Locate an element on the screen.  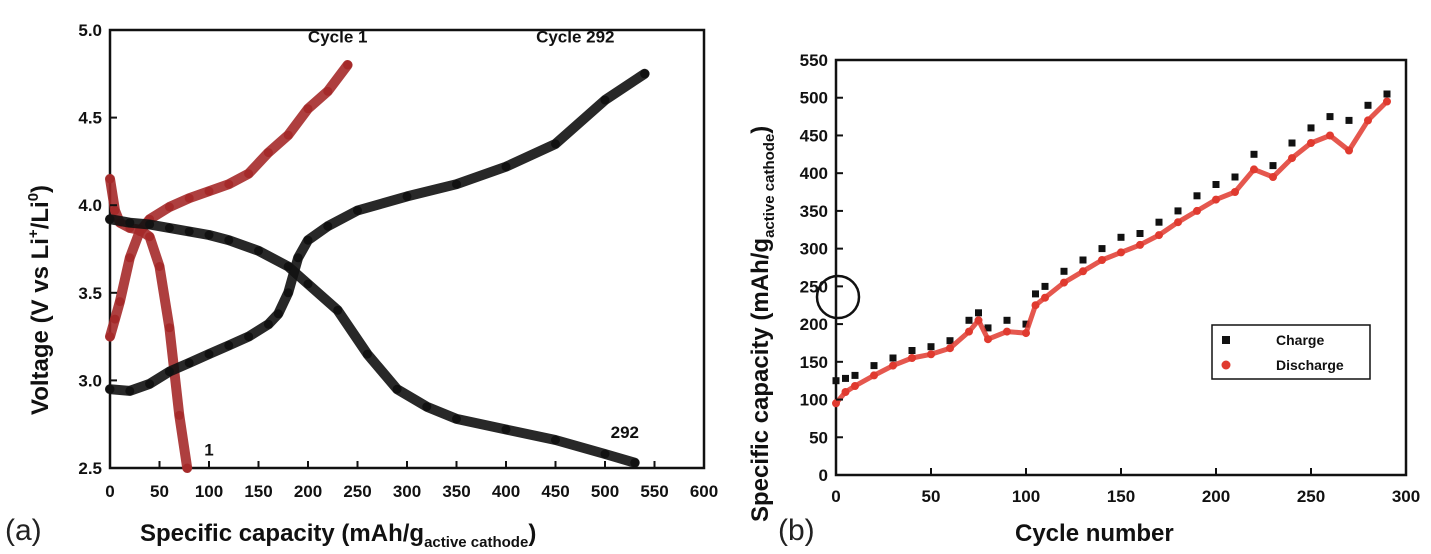
legend-charge-marker is located at coordinates (1226, 340).